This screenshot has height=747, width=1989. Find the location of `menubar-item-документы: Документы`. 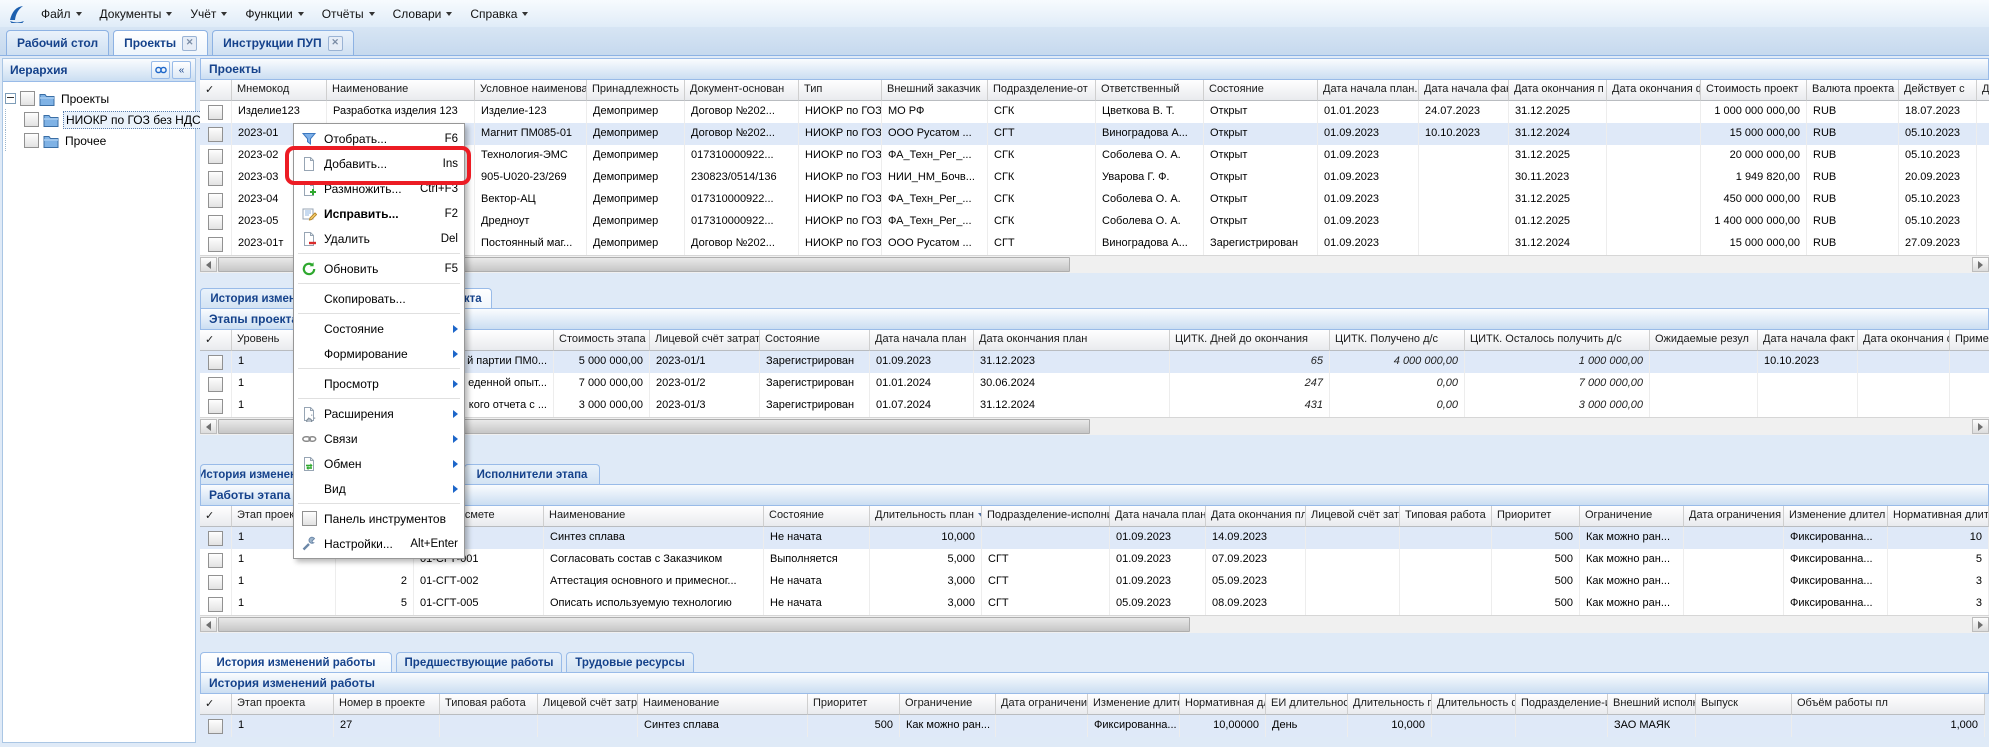

menubar-item-документы: Документы is located at coordinates (136, 14).